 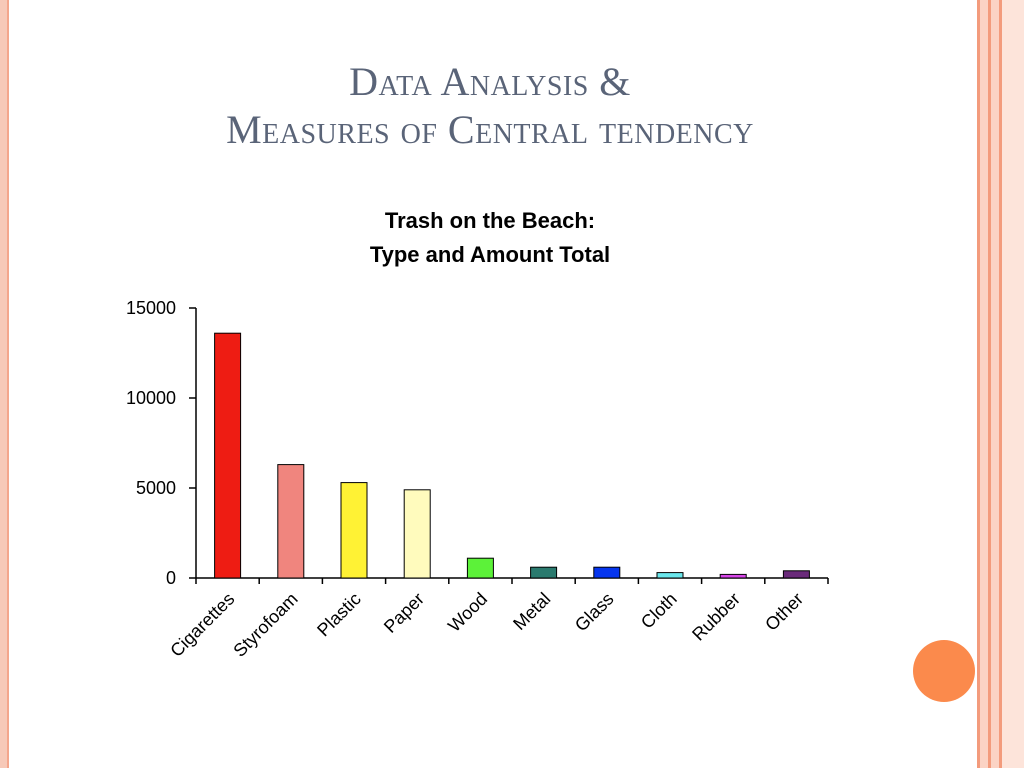 What do you see at coordinates (265, 625) in the screenshot?
I see `category-label: Styrofoam` at bounding box center [265, 625].